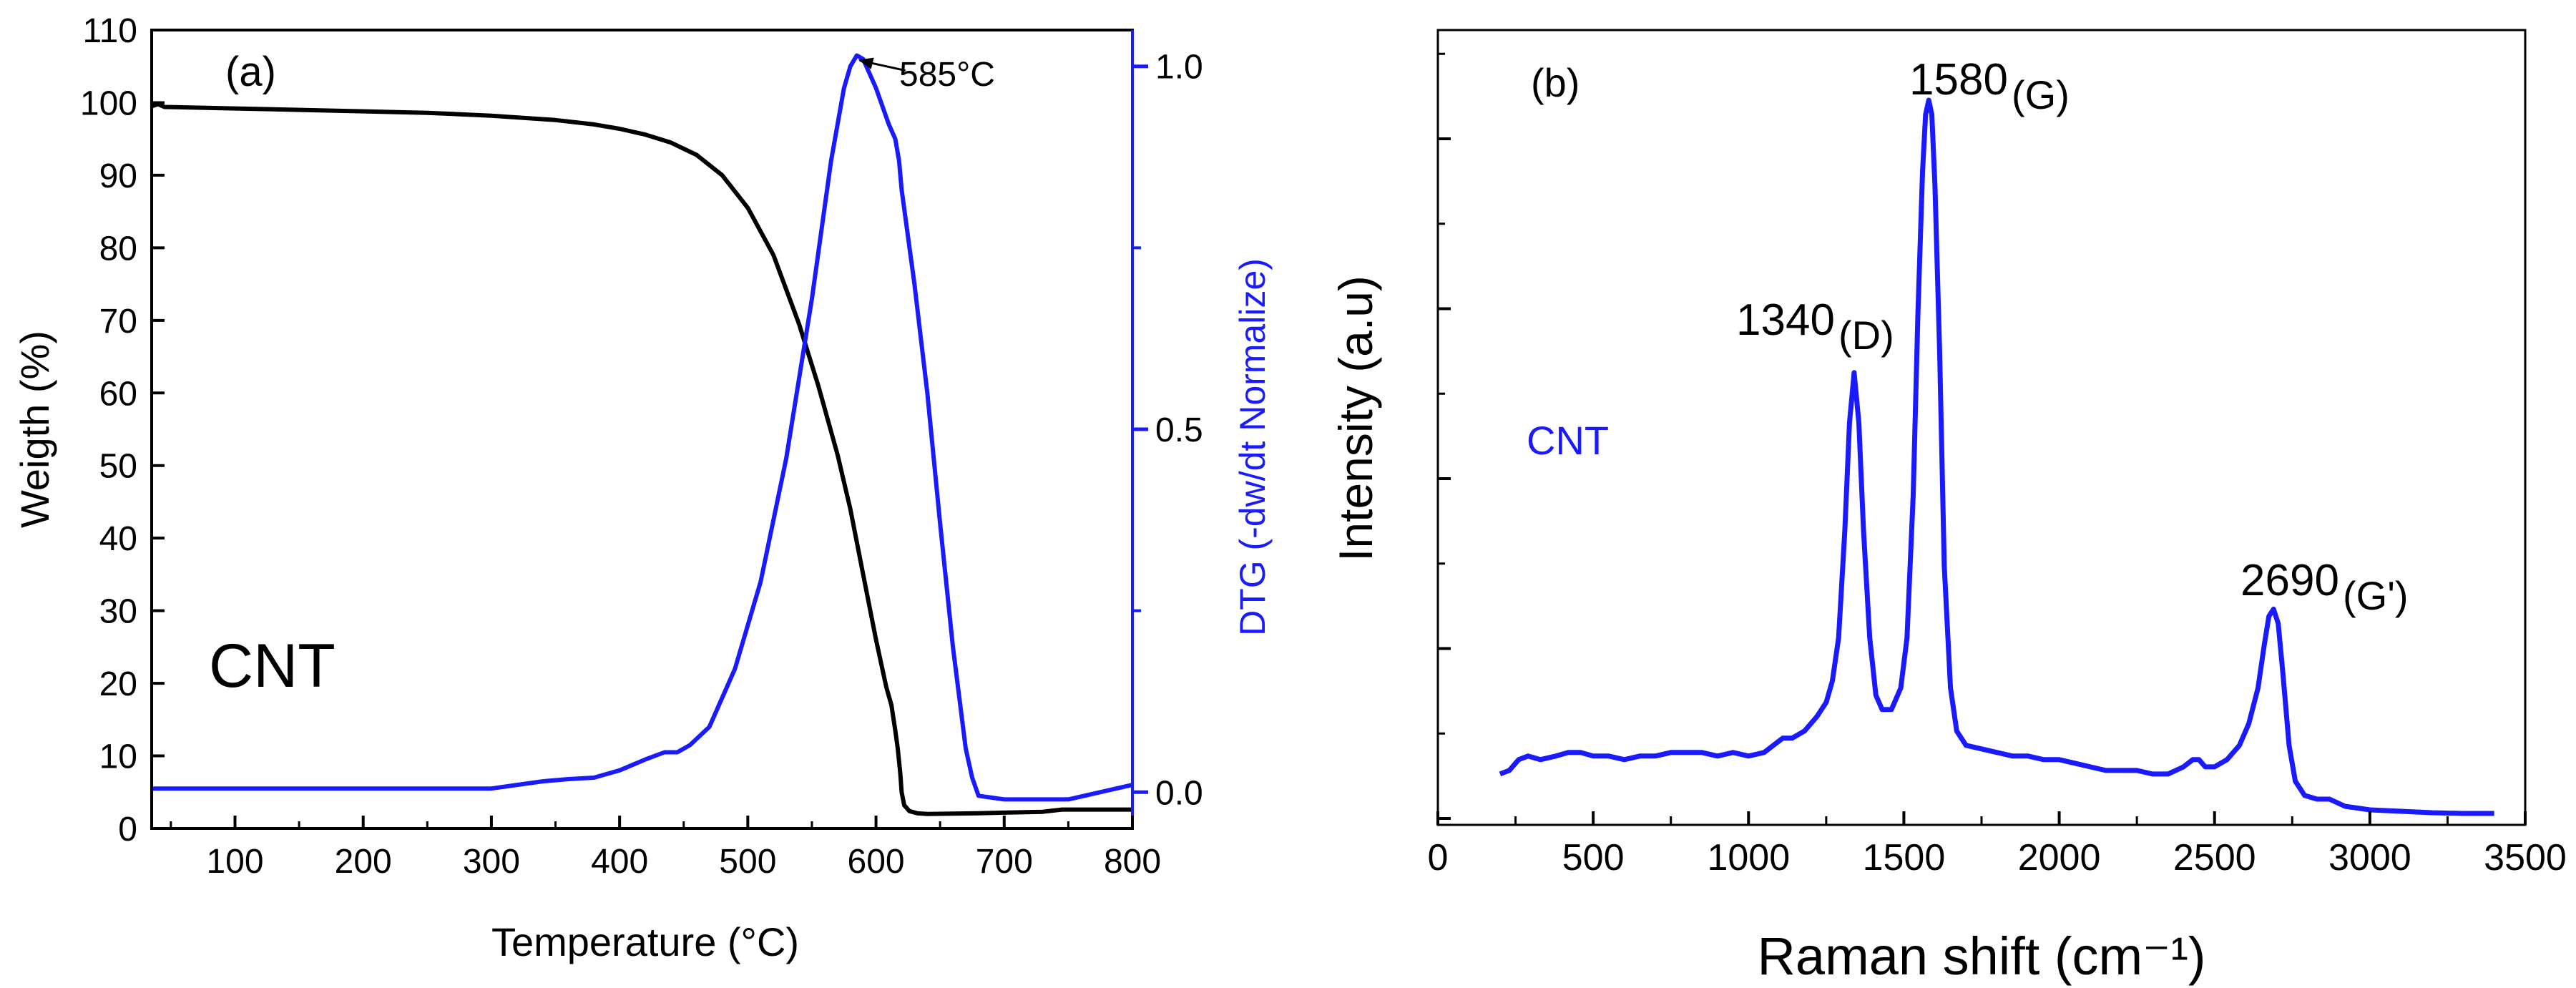  What do you see at coordinates (2059, 858) in the screenshot?
I see `x-tick-label-b: 2000` at bounding box center [2059, 858].